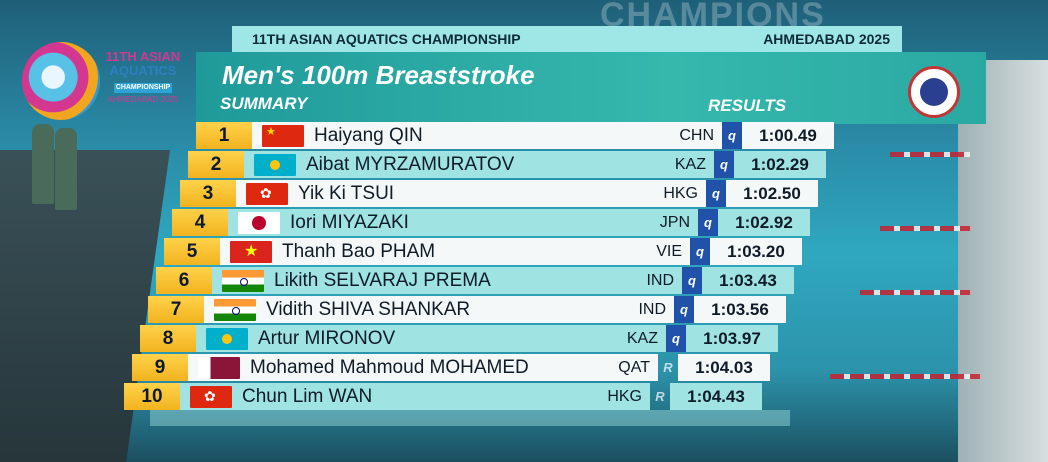 This screenshot has height=462, width=1048. I want to click on athlete-name: Iori MIYAZAKI, so click(349, 222).